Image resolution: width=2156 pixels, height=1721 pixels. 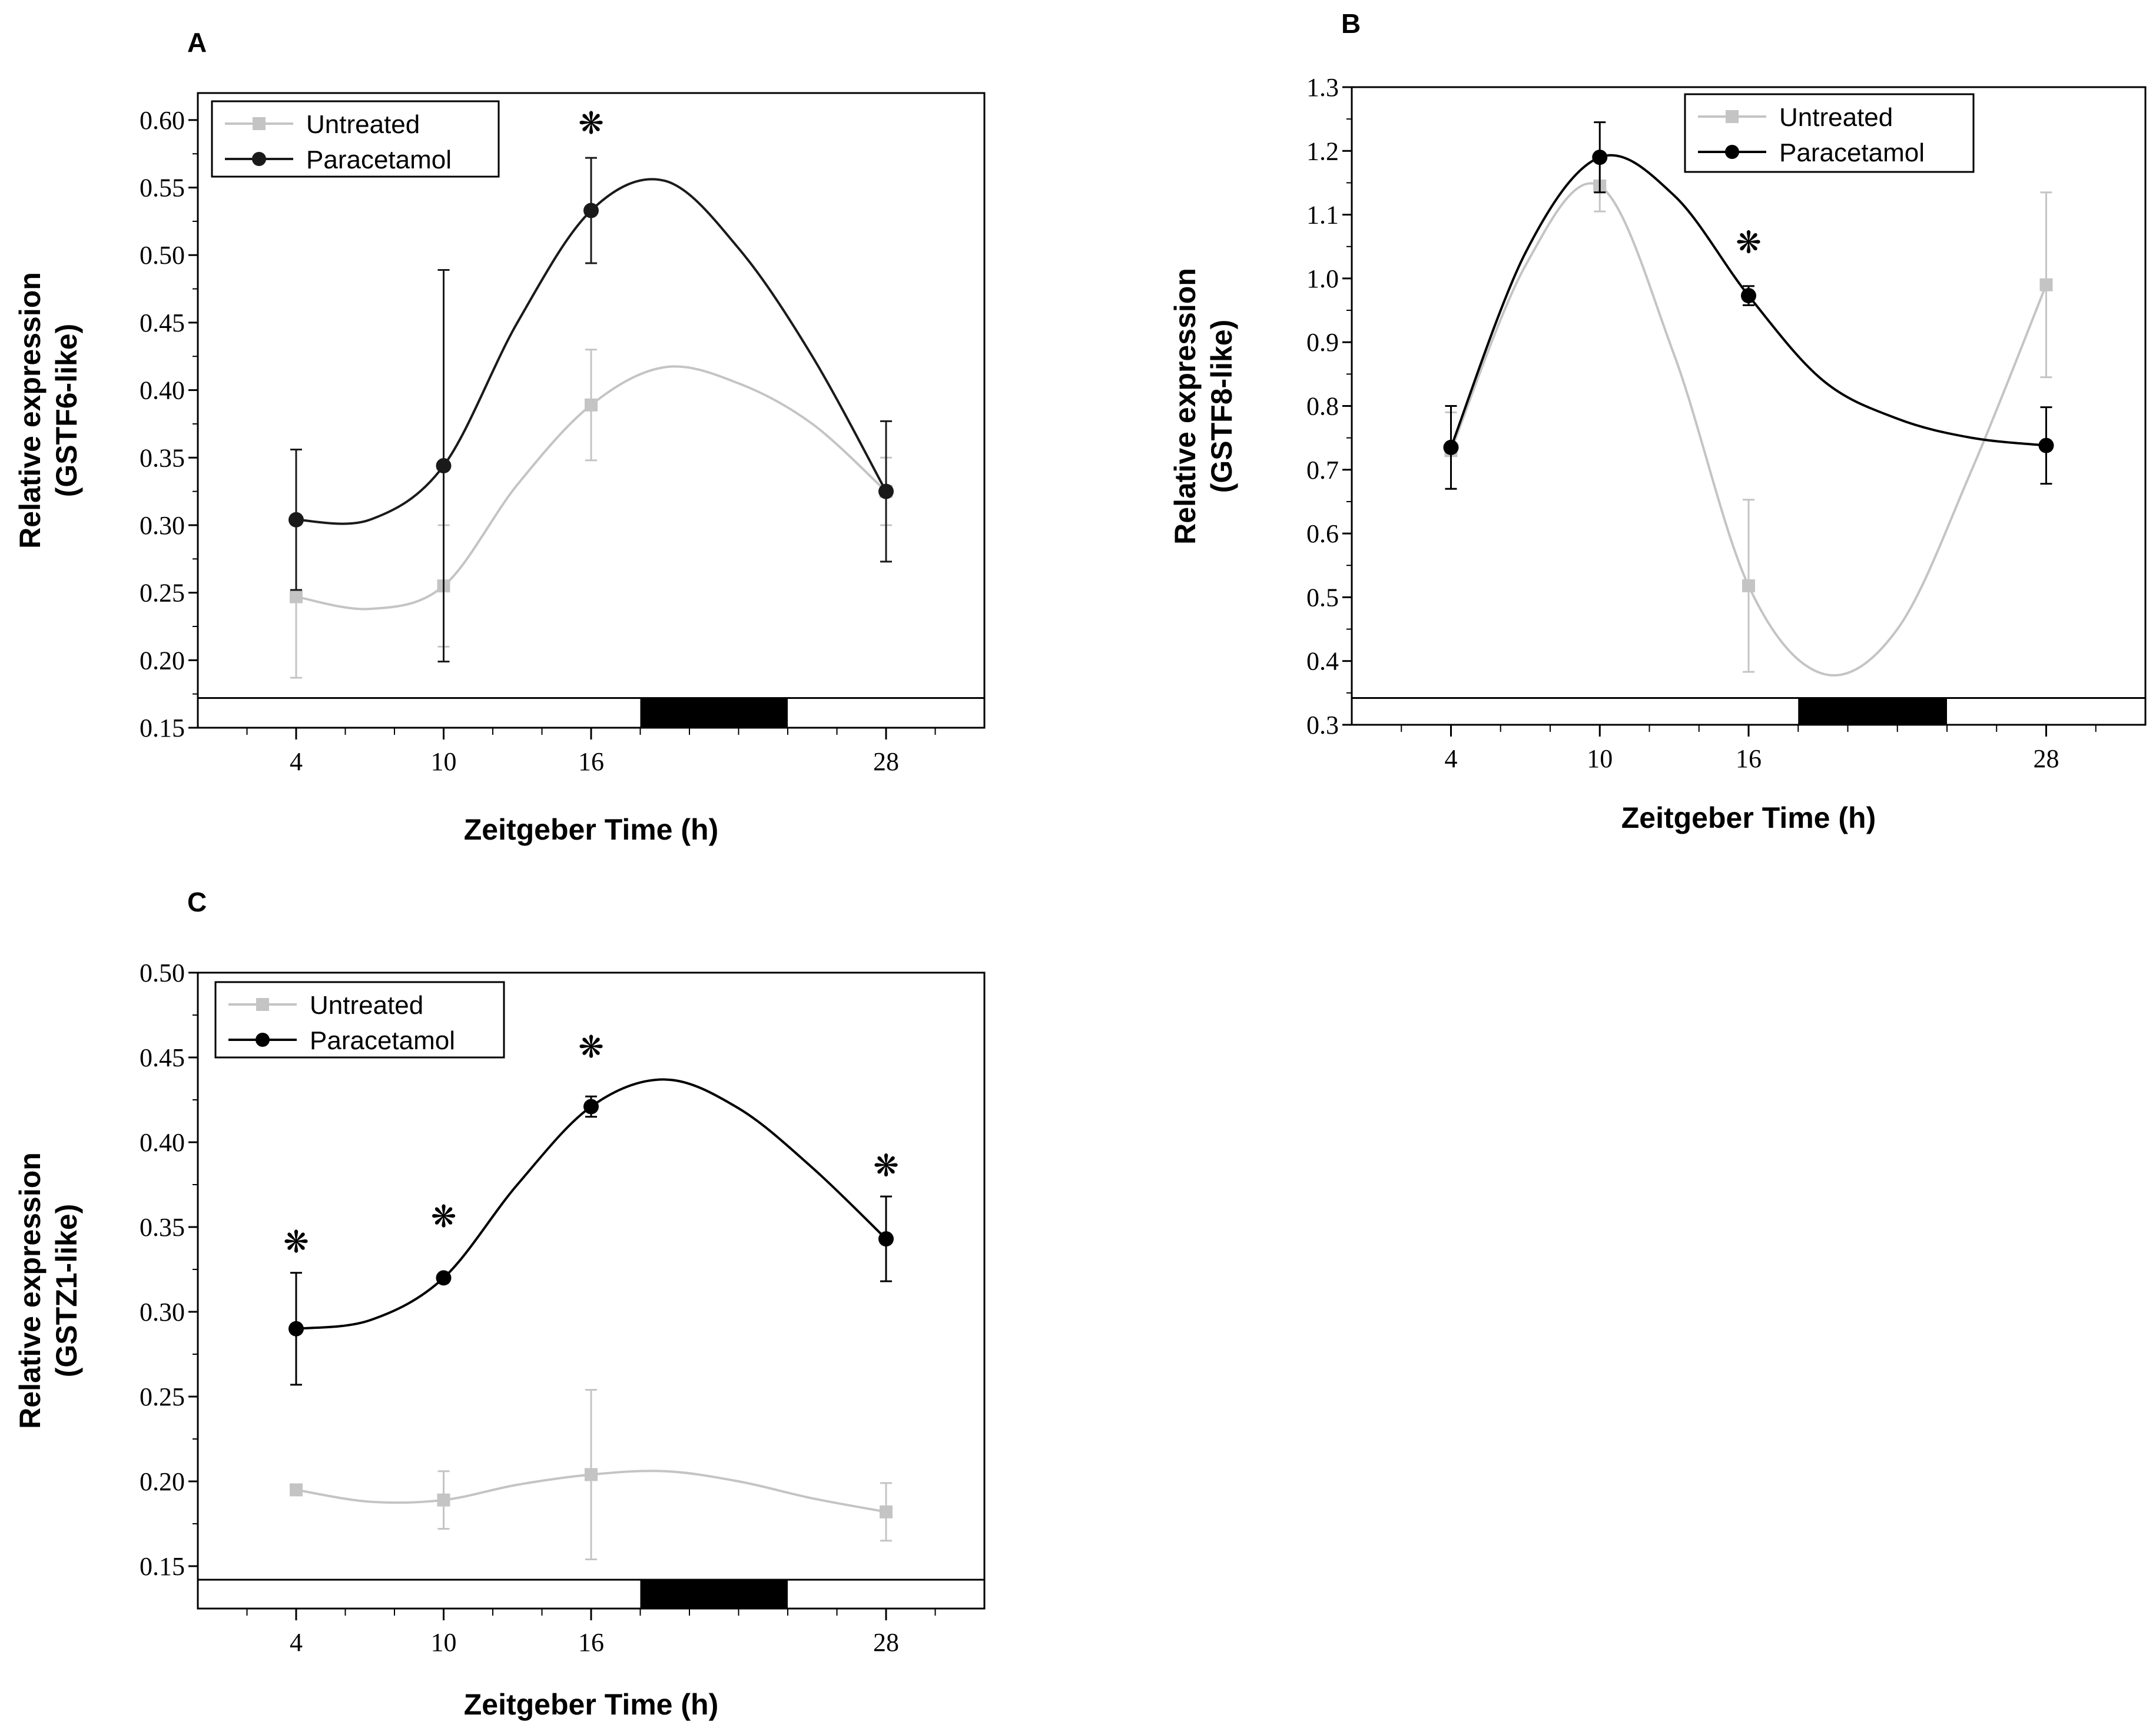 I want to click on y-axis-title-line2: (GSTF6-like), so click(x=66, y=410).